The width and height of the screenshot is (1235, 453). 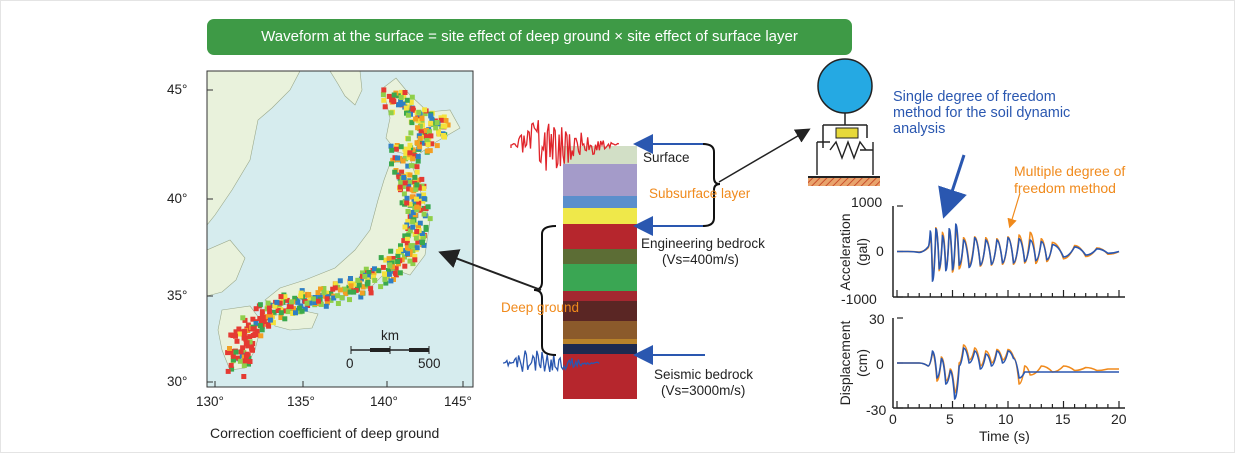 What do you see at coordinates (254, 148) in the screenshot?
I see `mainland-asia` at bounding box center [254, 148].